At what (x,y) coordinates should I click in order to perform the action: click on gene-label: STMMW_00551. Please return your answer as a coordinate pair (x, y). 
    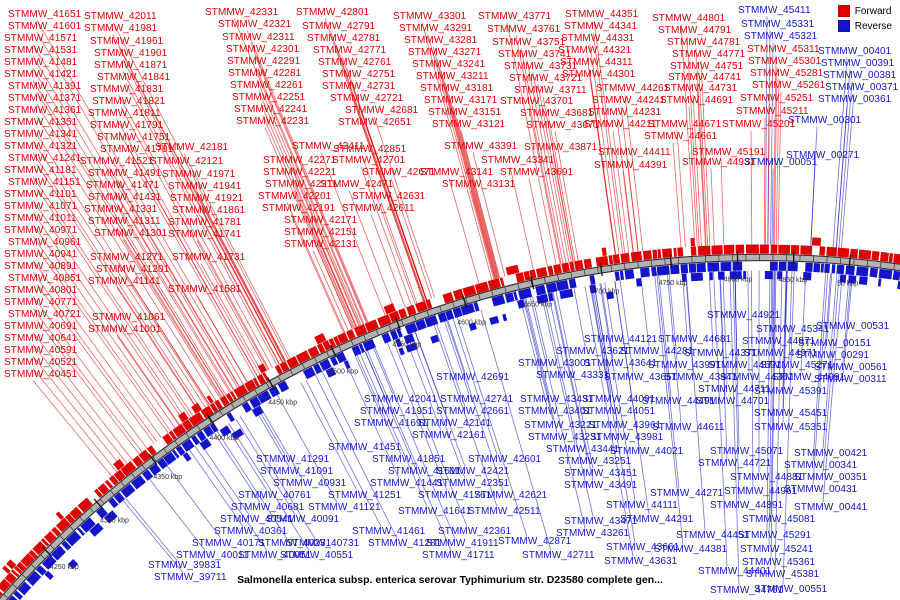
    Looking at the image, I should click on (791, 589).